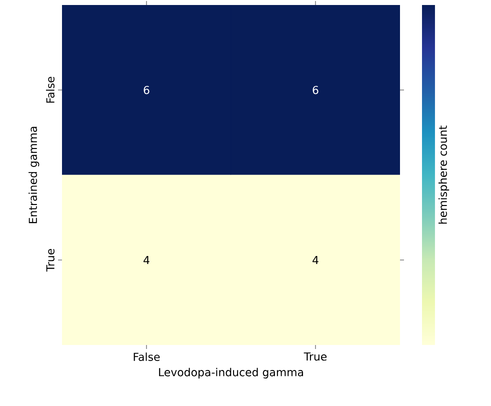 This screenshot has width=491, height=406. I want to click on color-bar-title: hemisphere count, so click(444, 175).